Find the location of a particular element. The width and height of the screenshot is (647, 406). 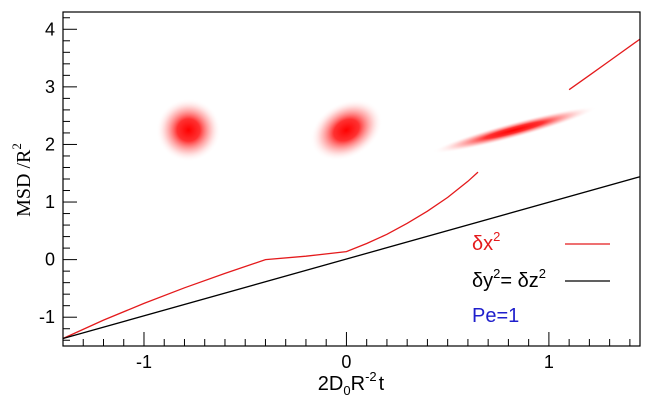

x-axis-label-sup: -2 is located at coordinates (371, 376).